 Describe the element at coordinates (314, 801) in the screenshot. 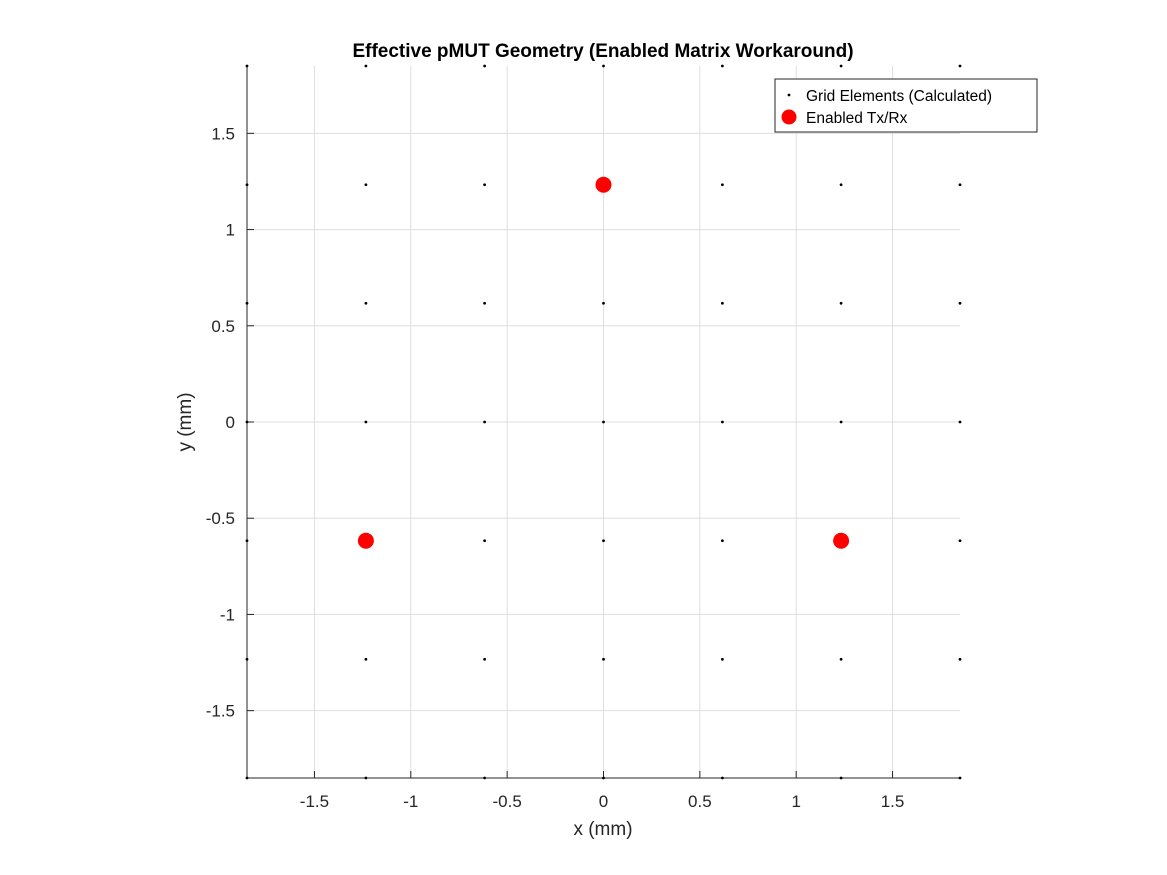

I see `x-tick-label: -1.5` at that location.